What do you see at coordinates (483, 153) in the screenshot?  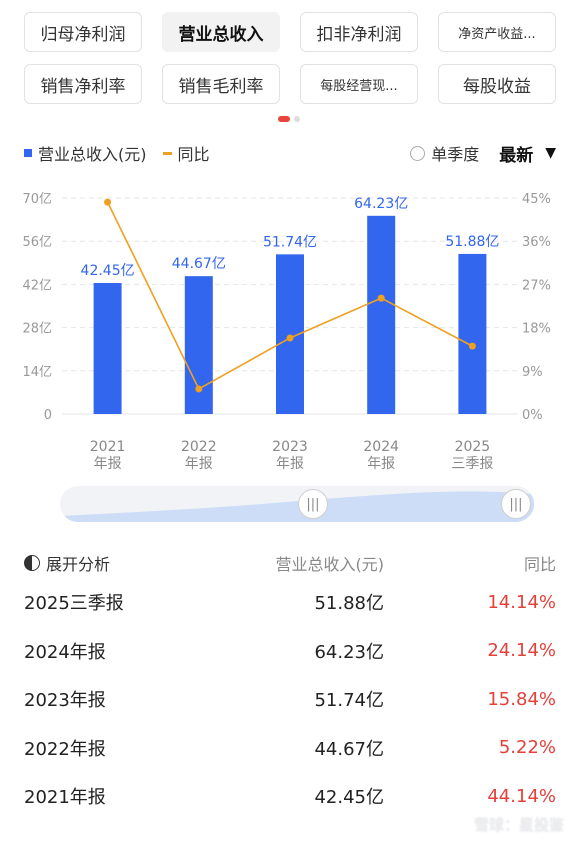 I see `chart-controls: 单季度 最新 ▼` at bounding box center [483, 153].